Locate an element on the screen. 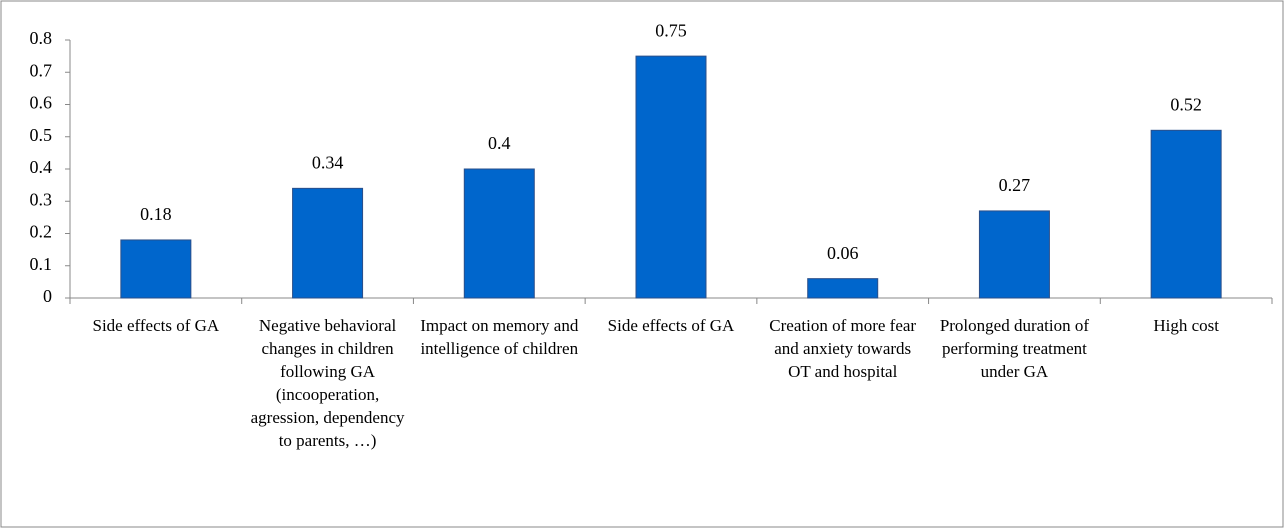  value-label: 0.06 is located at coordinates (843, 253).